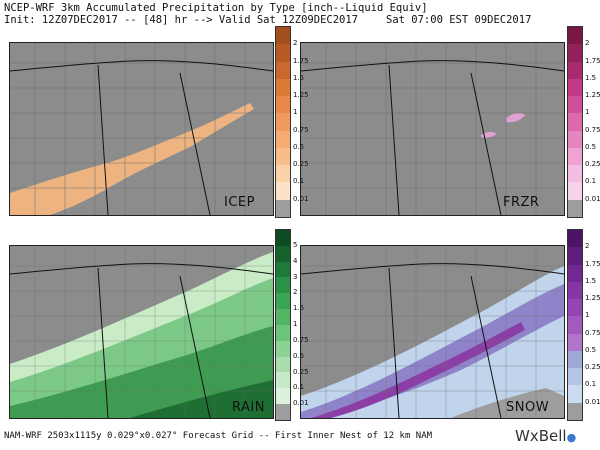 The width and height of the screenshot is (600, 450). Describe the element at coordinates (592, 164) in the screenshot. I see `frzr-colorbar-tick: 0.25` at that location.